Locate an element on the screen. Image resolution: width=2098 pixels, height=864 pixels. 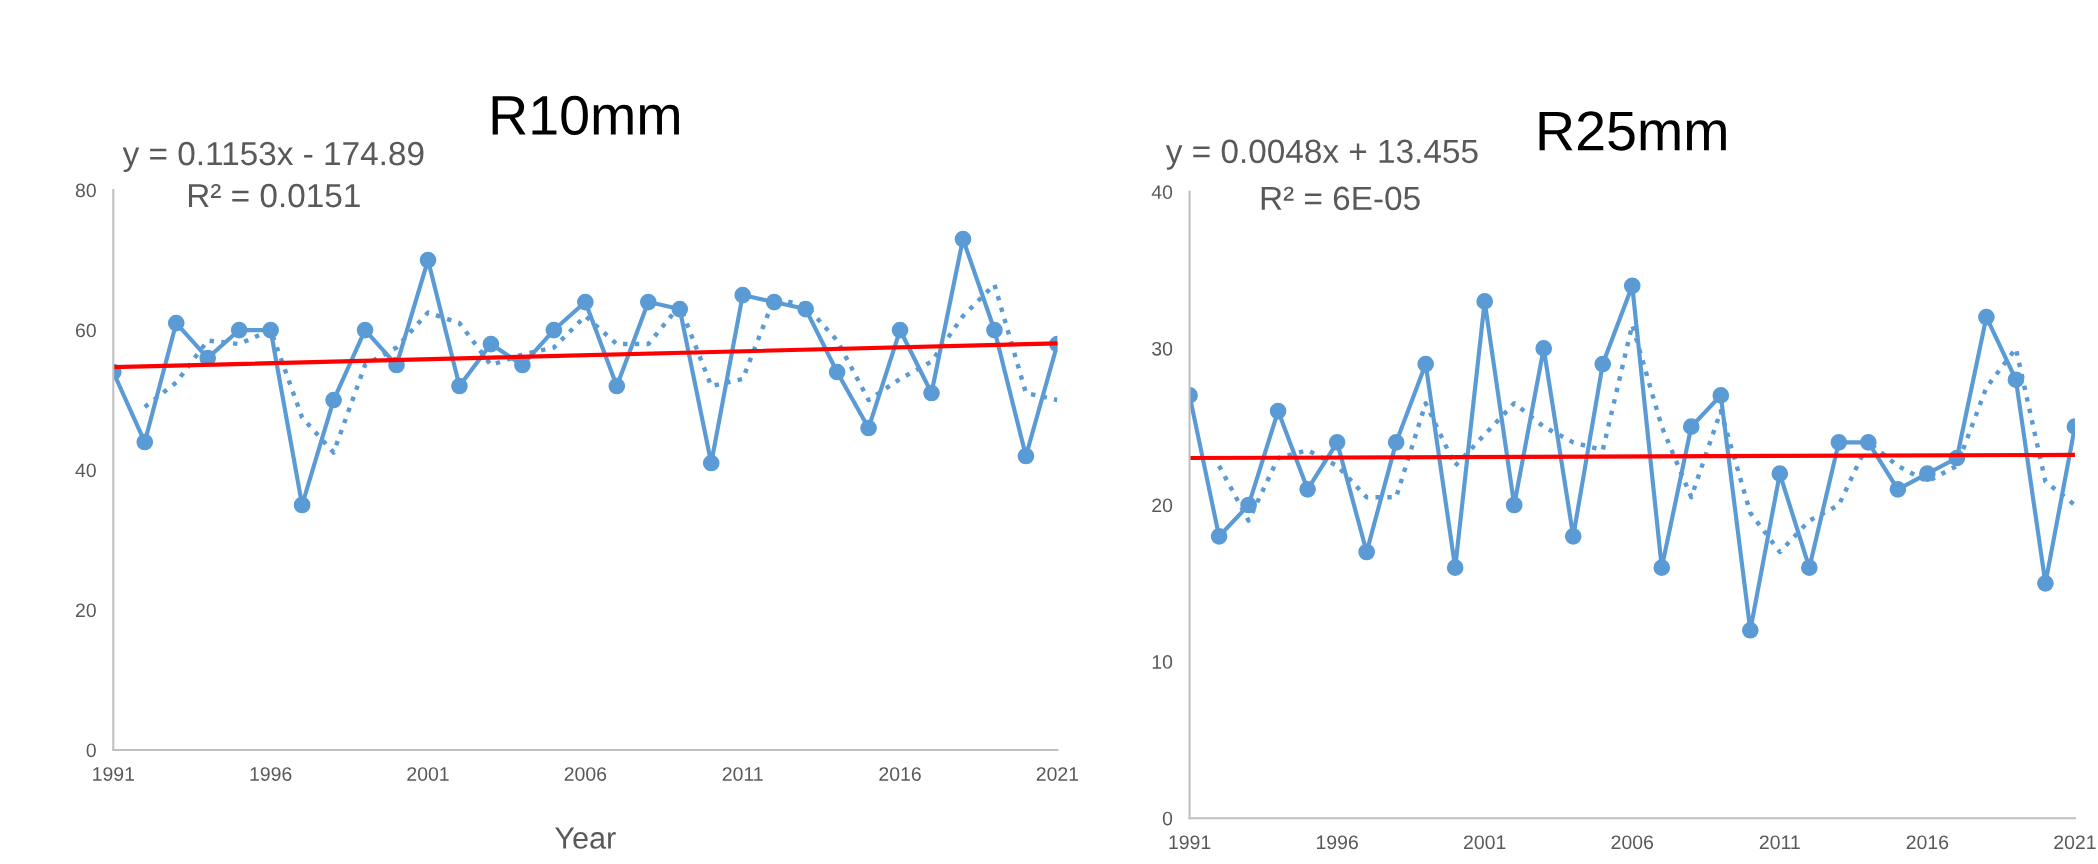
y-tick-label: 10 is located at coordinates (1162, 662).